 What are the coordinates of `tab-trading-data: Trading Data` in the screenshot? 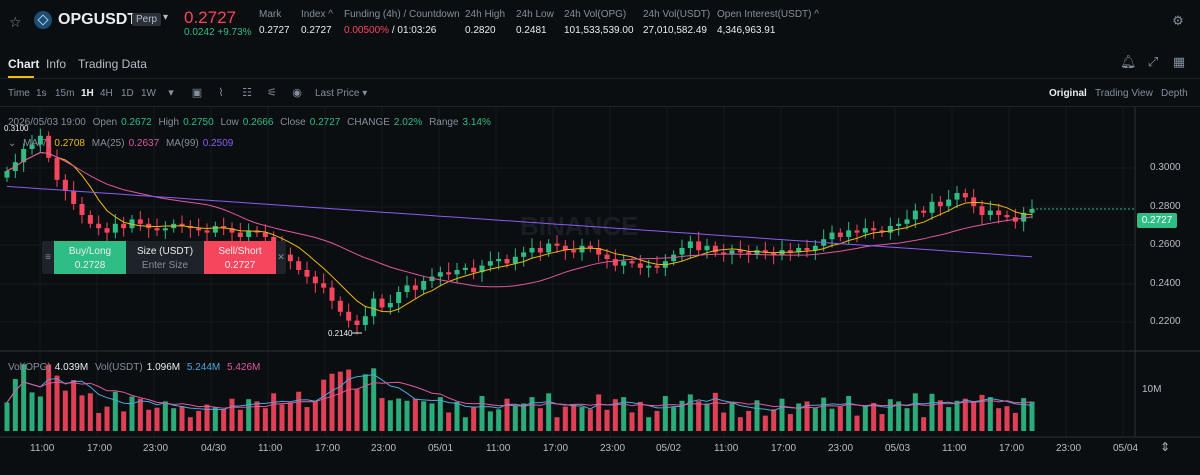 It's located at (112, 64).